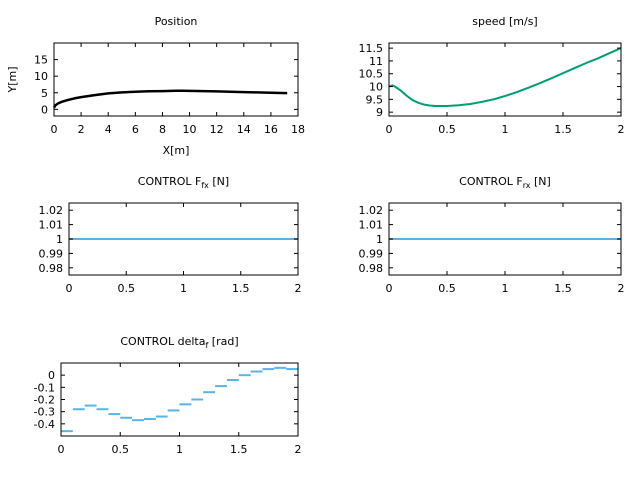 This screenshot has height=480, width=640. I want to click on chart-position: Position 0 2 4 6 8 10 12 14 16 18 0 5 10 15 X[m] Y[m], so click(155, 86).